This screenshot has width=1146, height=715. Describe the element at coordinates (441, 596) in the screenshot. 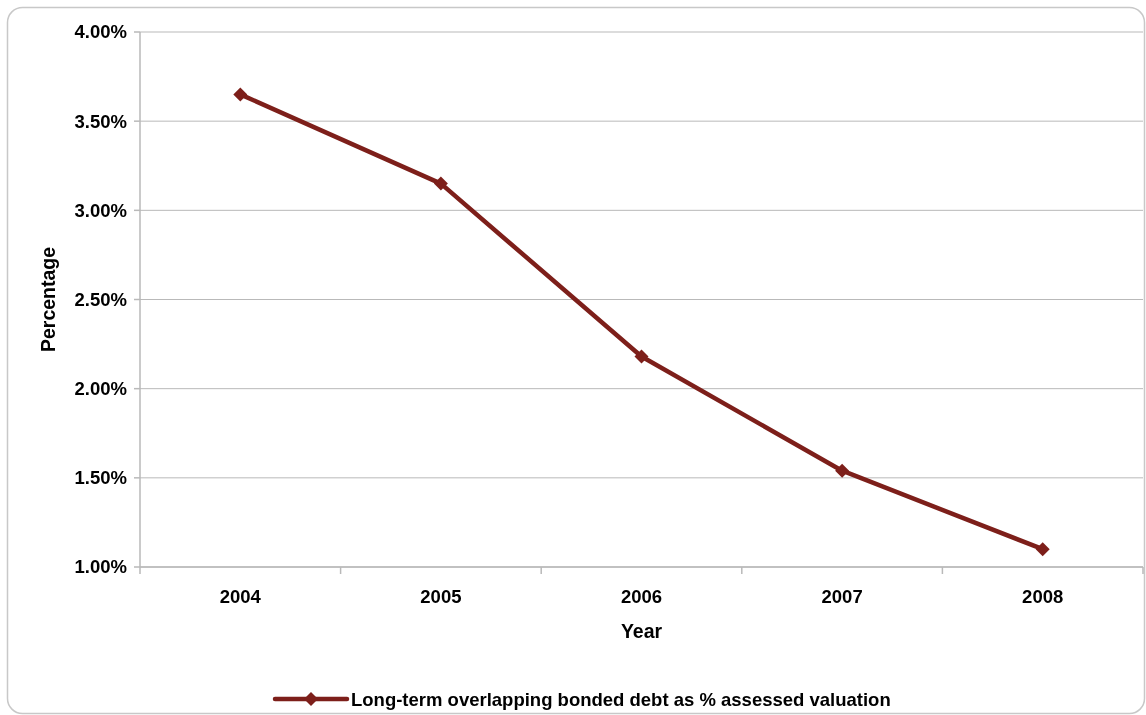

I see `x-tick-label: 2005` at that location.